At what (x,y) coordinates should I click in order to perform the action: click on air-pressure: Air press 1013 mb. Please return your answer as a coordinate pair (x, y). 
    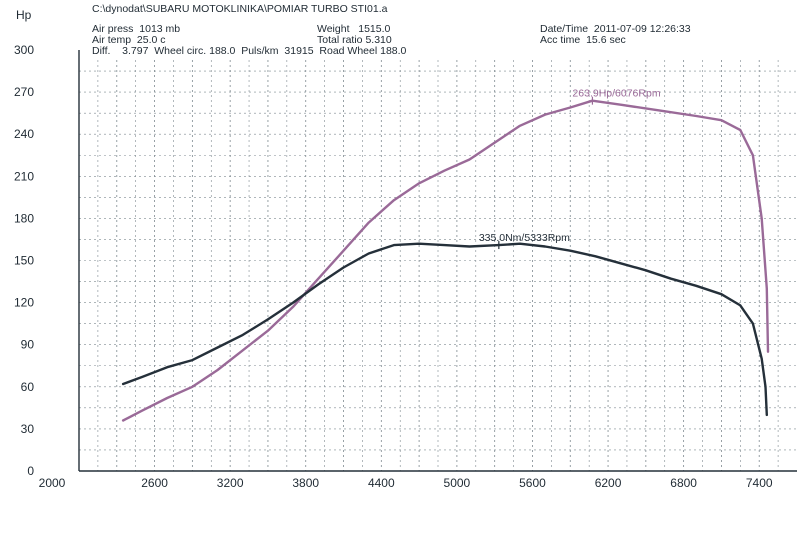
    Looking at the image, I should click on (136, 29).